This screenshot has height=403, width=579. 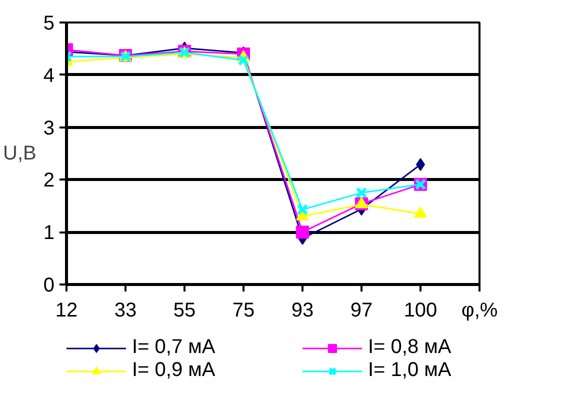 What do you see at coordinates (410, 370) in the screenshot?
I see `legend-label: I= 1,0 мА` at bounding box center [410, 370].